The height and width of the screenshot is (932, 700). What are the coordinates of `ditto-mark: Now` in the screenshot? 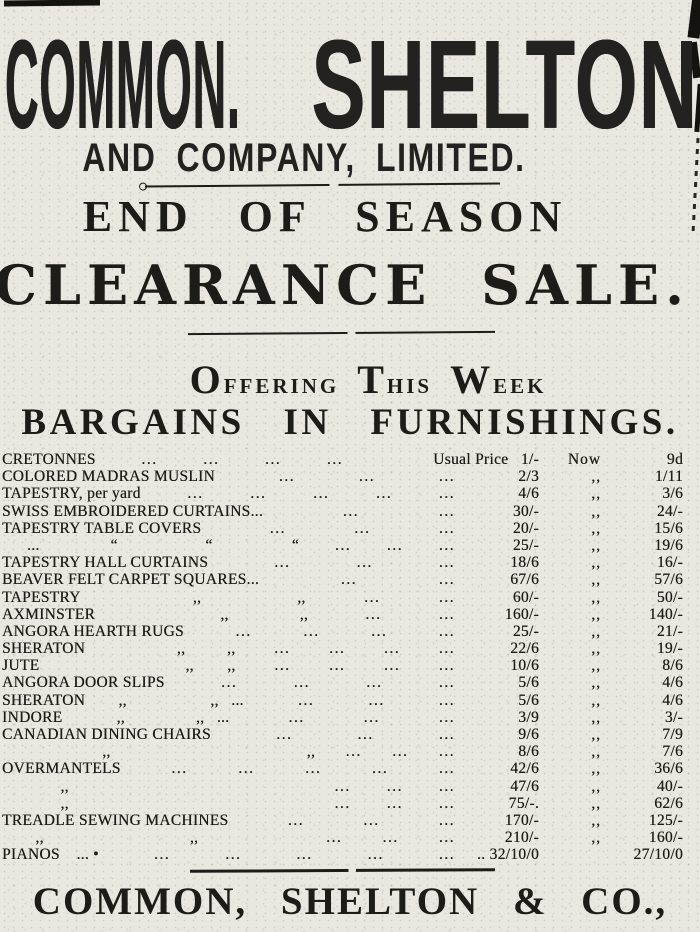 It's located at (584, 459).